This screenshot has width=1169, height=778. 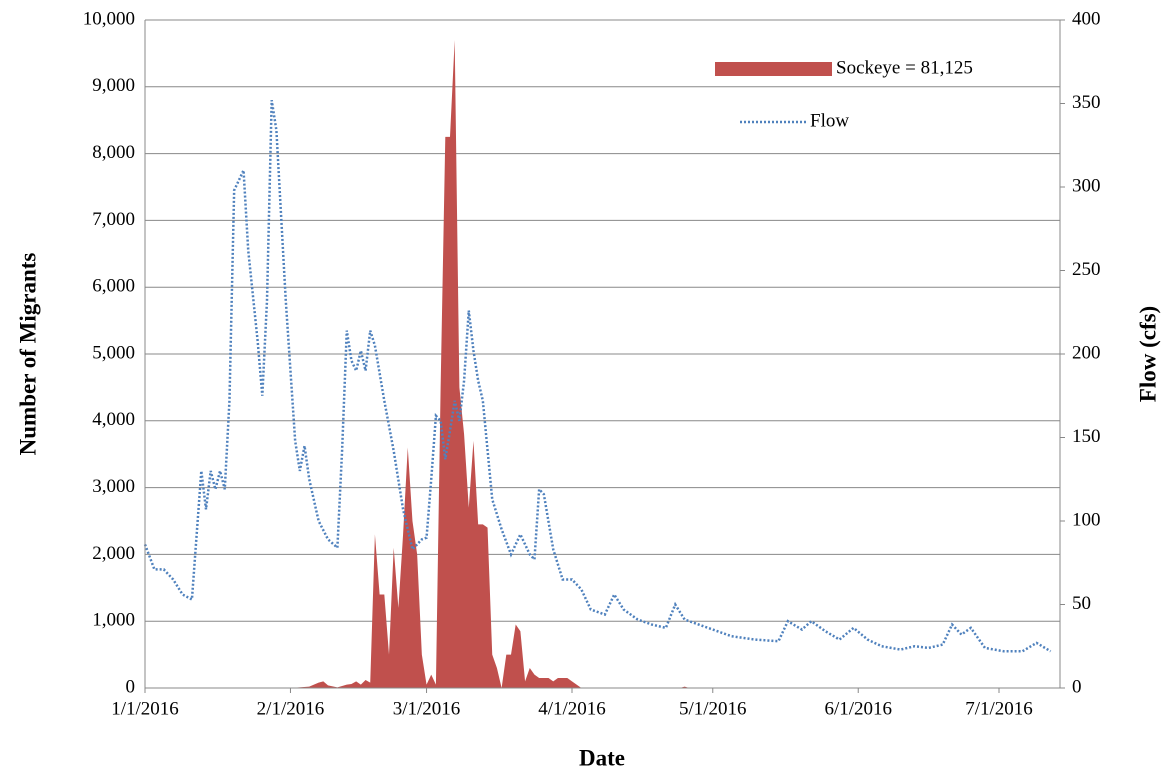 What do you see at coordinates (113, 85) in the screenshot?
I see `y-tick-label: 9,000` at bounding box center [113, 85].